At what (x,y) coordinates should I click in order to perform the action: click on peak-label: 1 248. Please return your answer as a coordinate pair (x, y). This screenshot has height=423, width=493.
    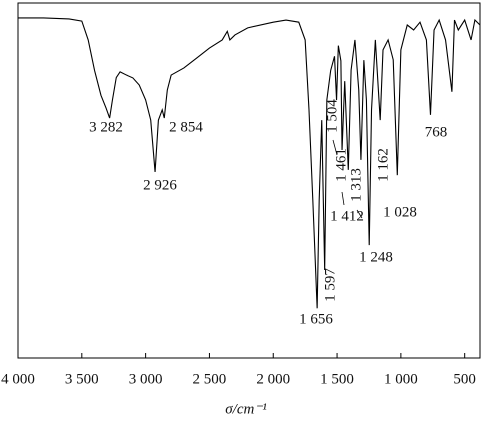
    Looking at the image, I should click on (376, 257).